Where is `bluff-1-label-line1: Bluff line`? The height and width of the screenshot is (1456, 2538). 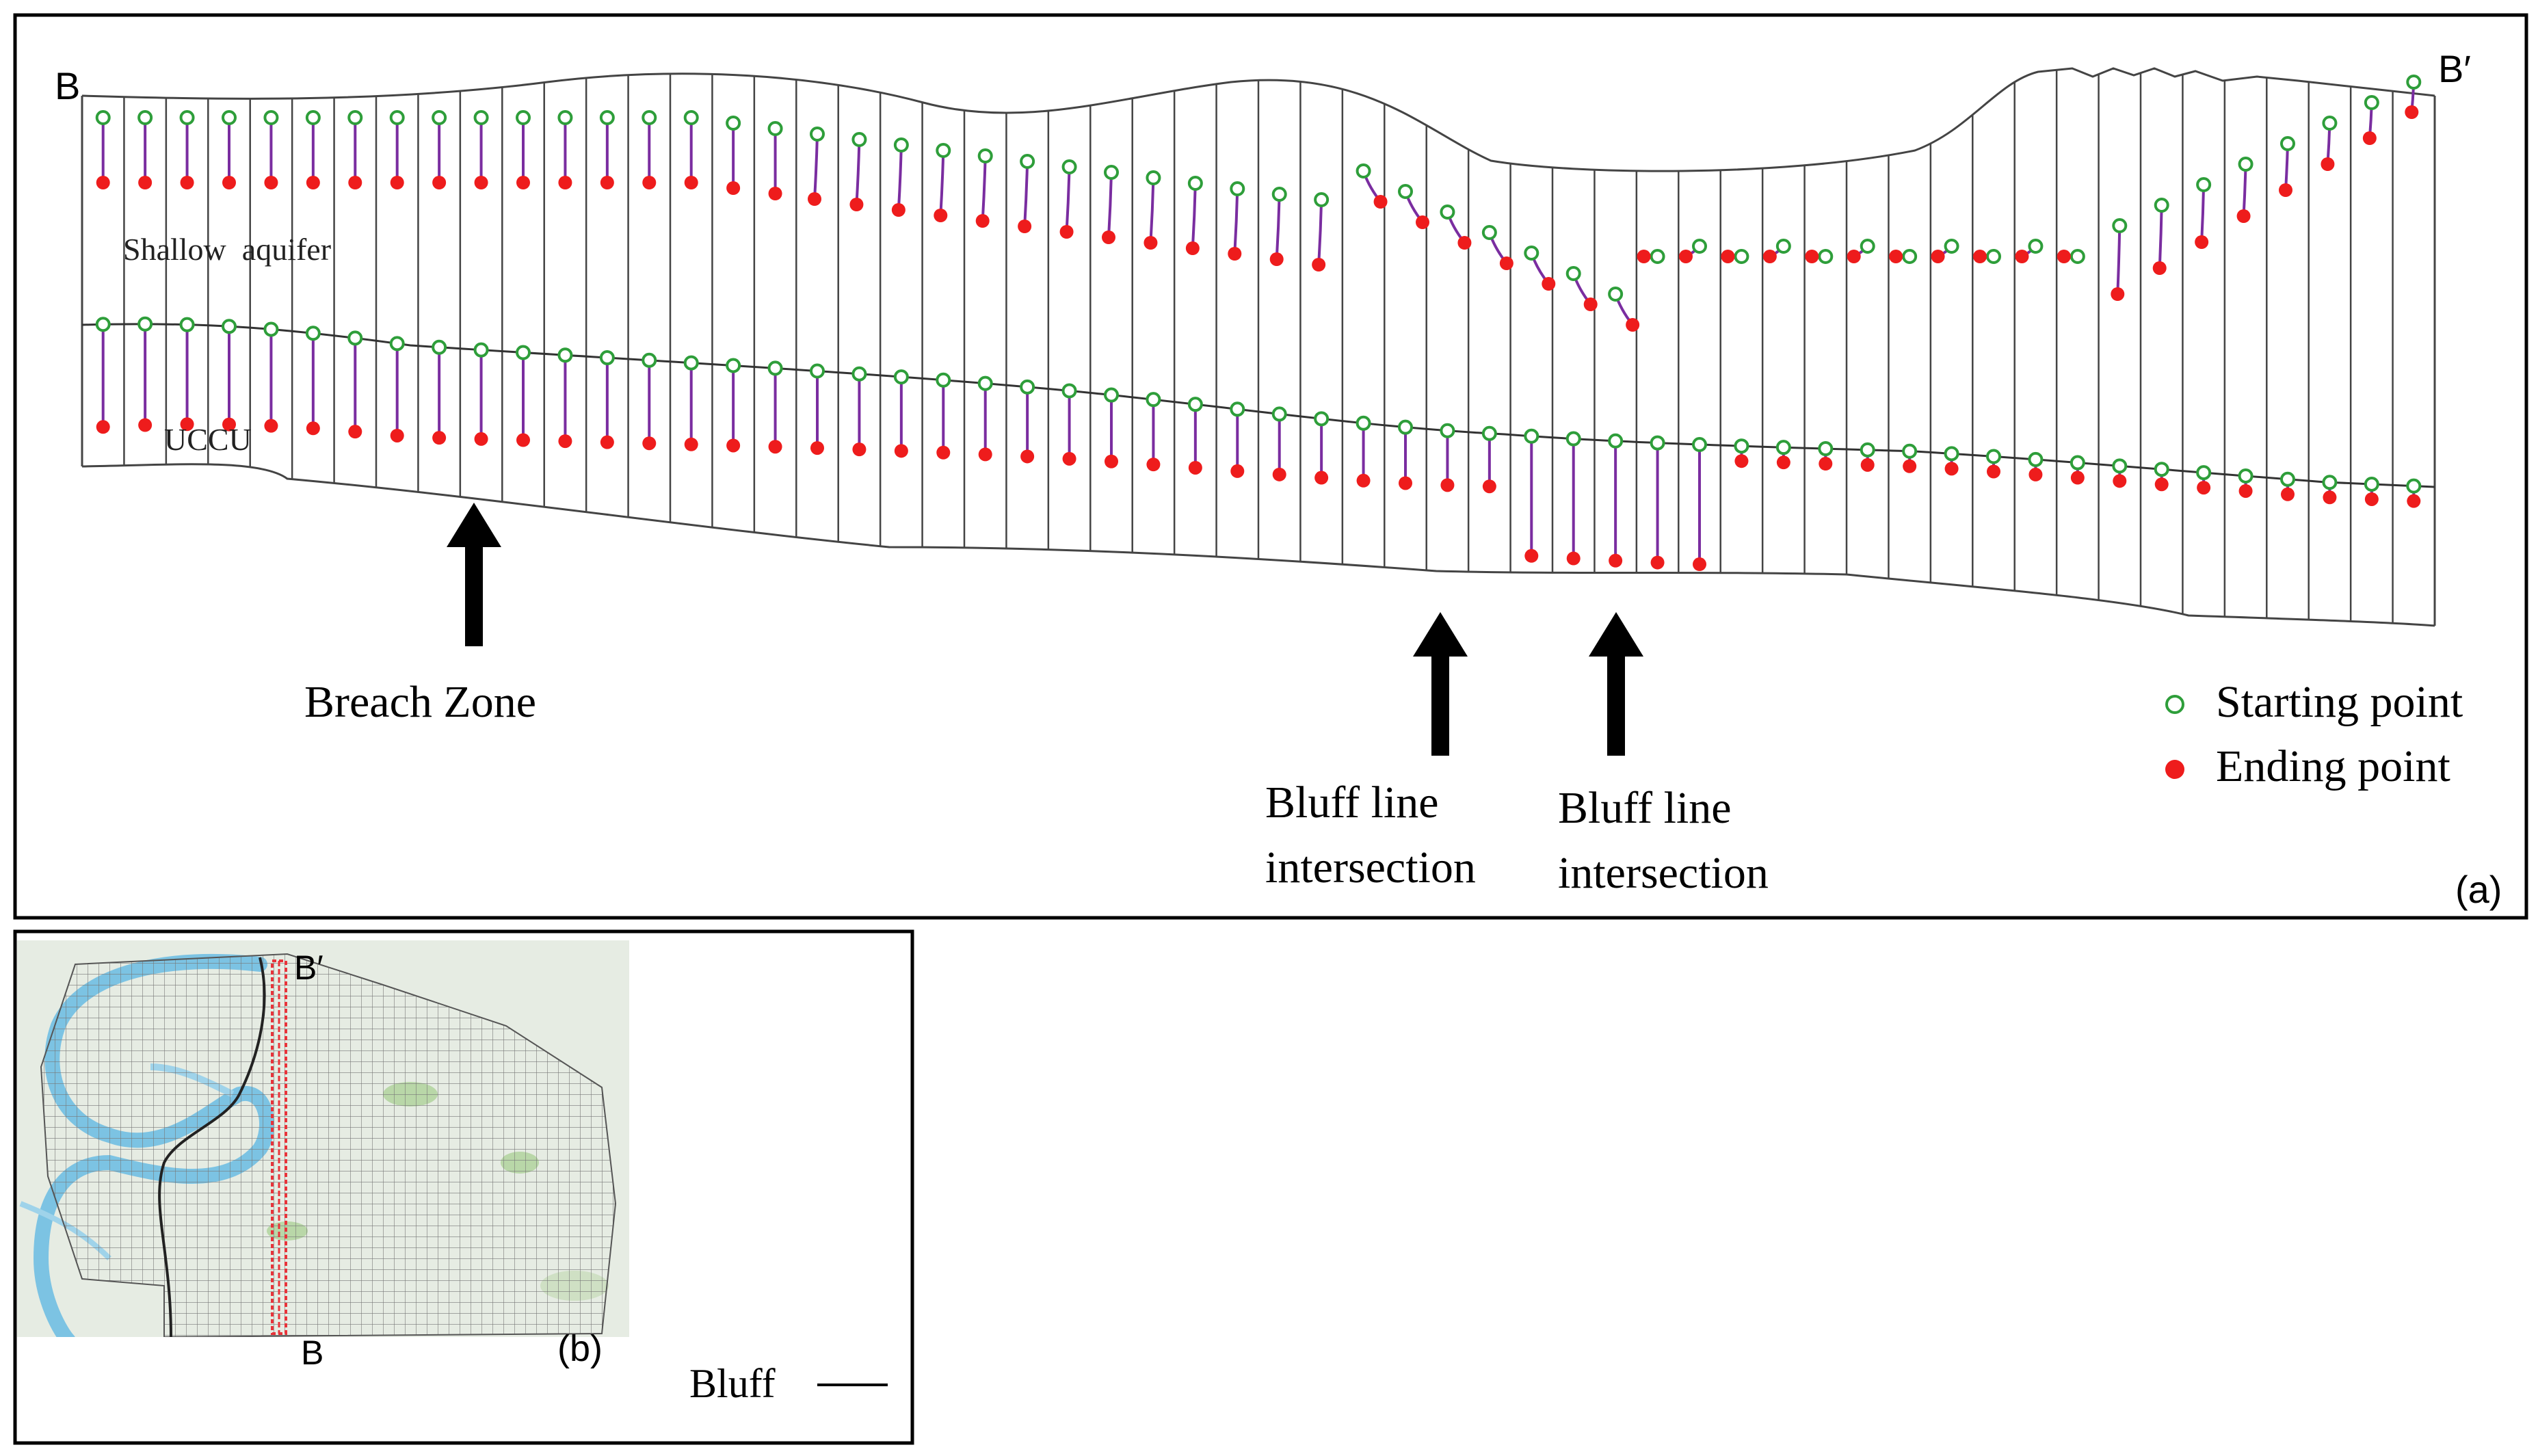 bluff-1-label-line1: Bluff line is located at coordinates (1352, 803).